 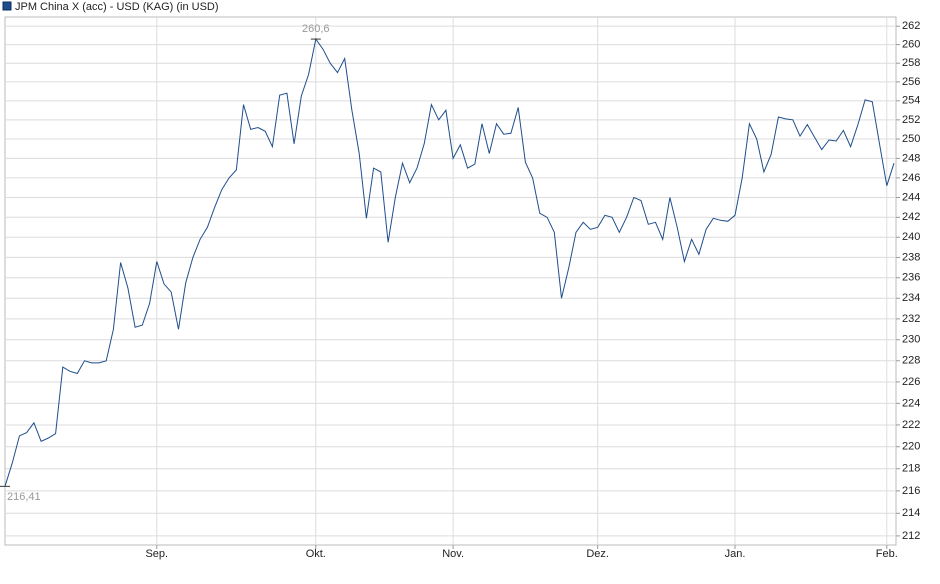 What do you see at coordinates (911, 63) in the screenshot?
I see `y-tick-label: 258` at bounding box center [911, 63].